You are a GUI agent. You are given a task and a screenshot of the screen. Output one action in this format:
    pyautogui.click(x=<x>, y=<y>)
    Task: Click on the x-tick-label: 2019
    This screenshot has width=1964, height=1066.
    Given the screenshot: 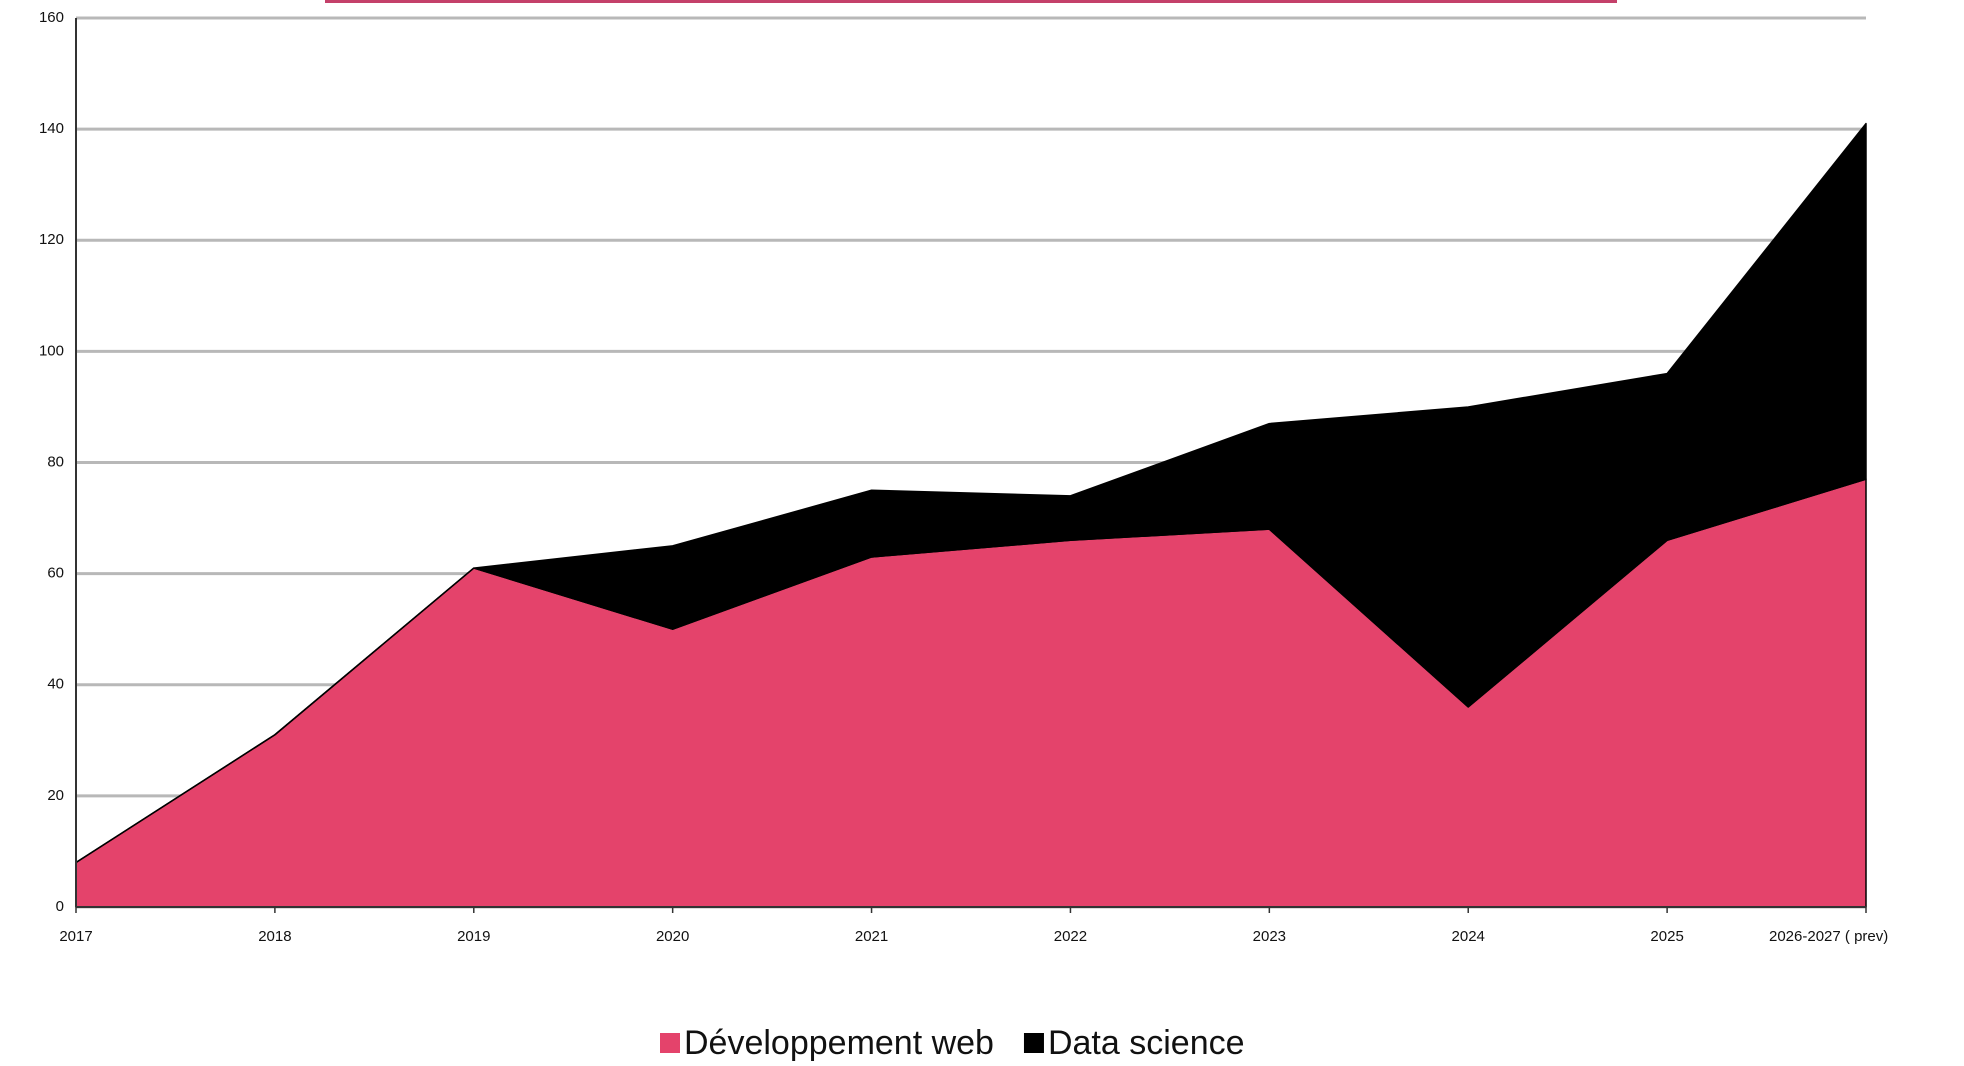 What is the action you would take?
    pyautogui.click(x=473, y=936)
    